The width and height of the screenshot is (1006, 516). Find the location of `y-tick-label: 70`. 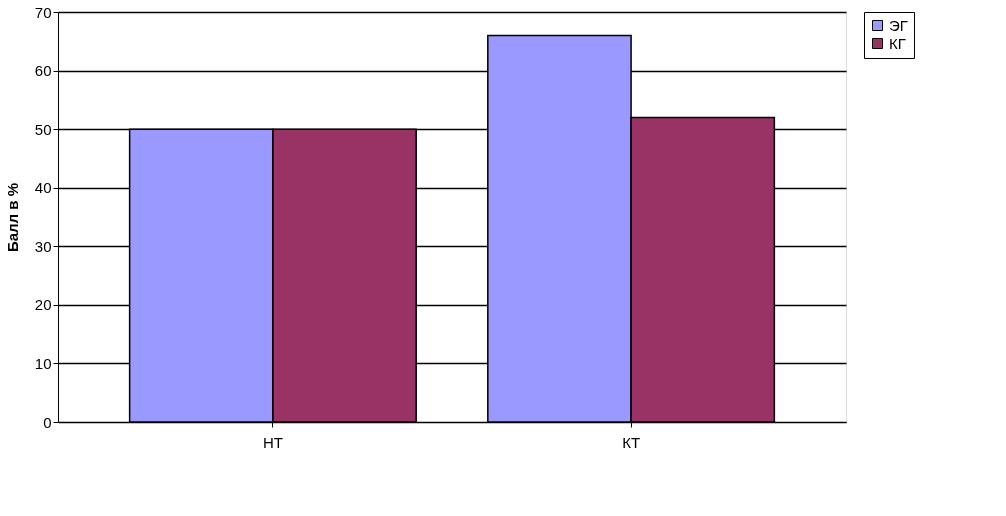

y-tick-label: 70 is located at coordinates (43, 12).